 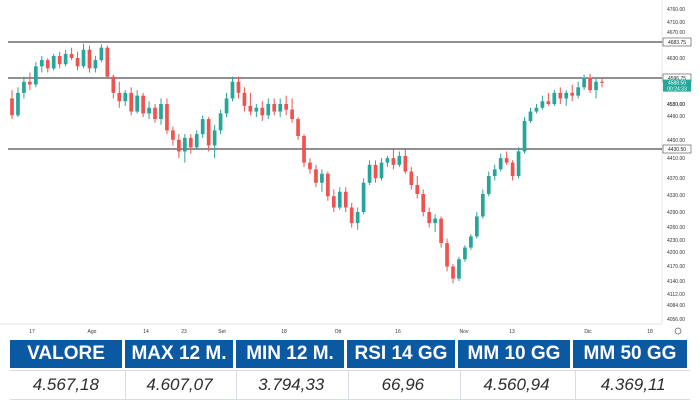 What do you see at coordinates (676, 320) in the screenshot?
I see `y-tick-label: 4056.00` at bounding box center [676, 320].